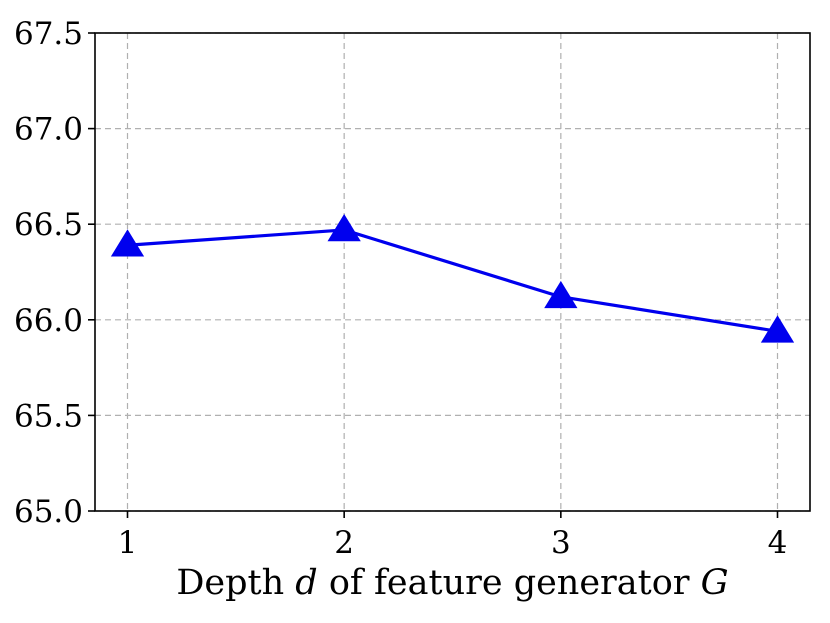 This screenshot has height=623, width=830. I want to click on x-tick-label: 4, so click(778, 543).